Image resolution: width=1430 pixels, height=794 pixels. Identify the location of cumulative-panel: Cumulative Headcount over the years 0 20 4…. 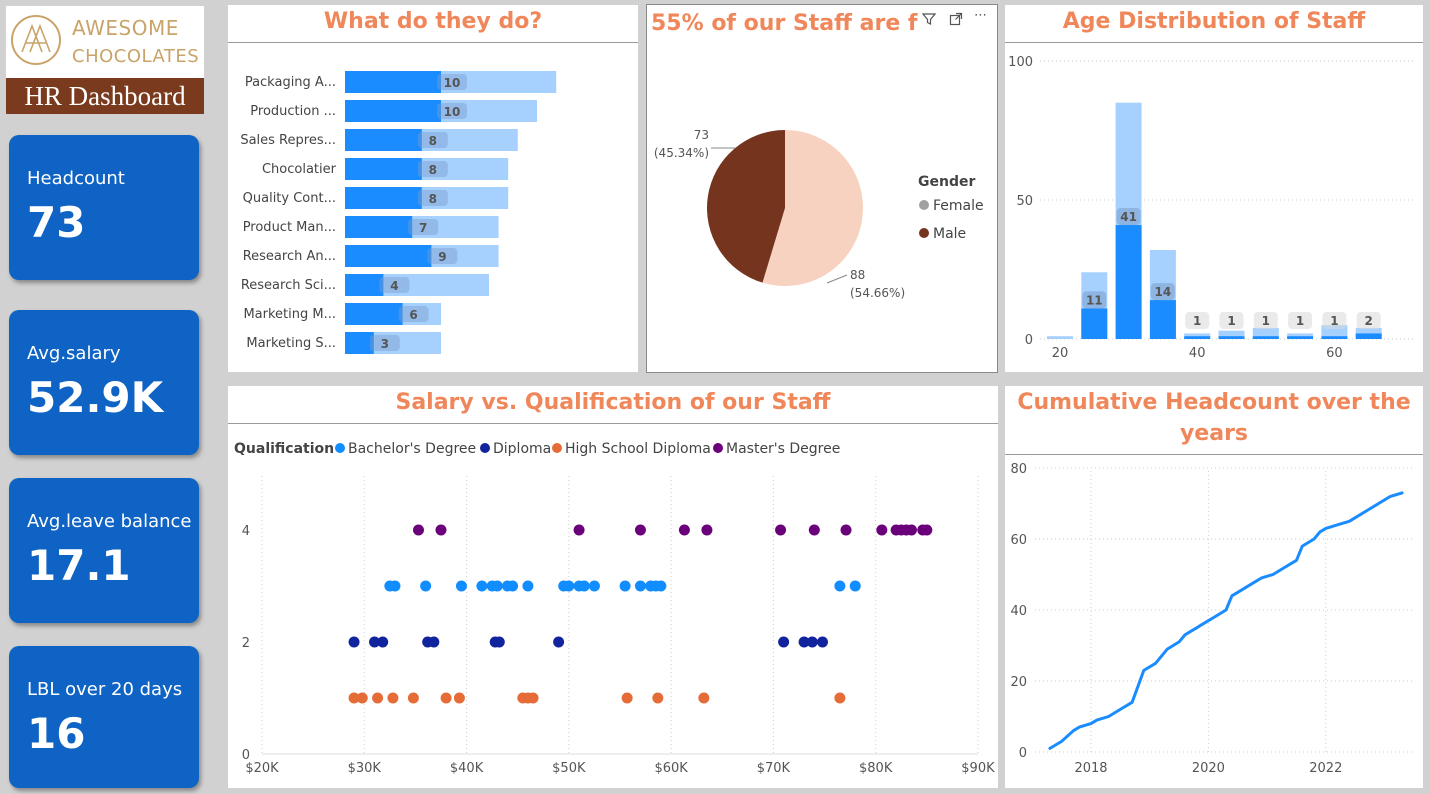
(1214, 587).